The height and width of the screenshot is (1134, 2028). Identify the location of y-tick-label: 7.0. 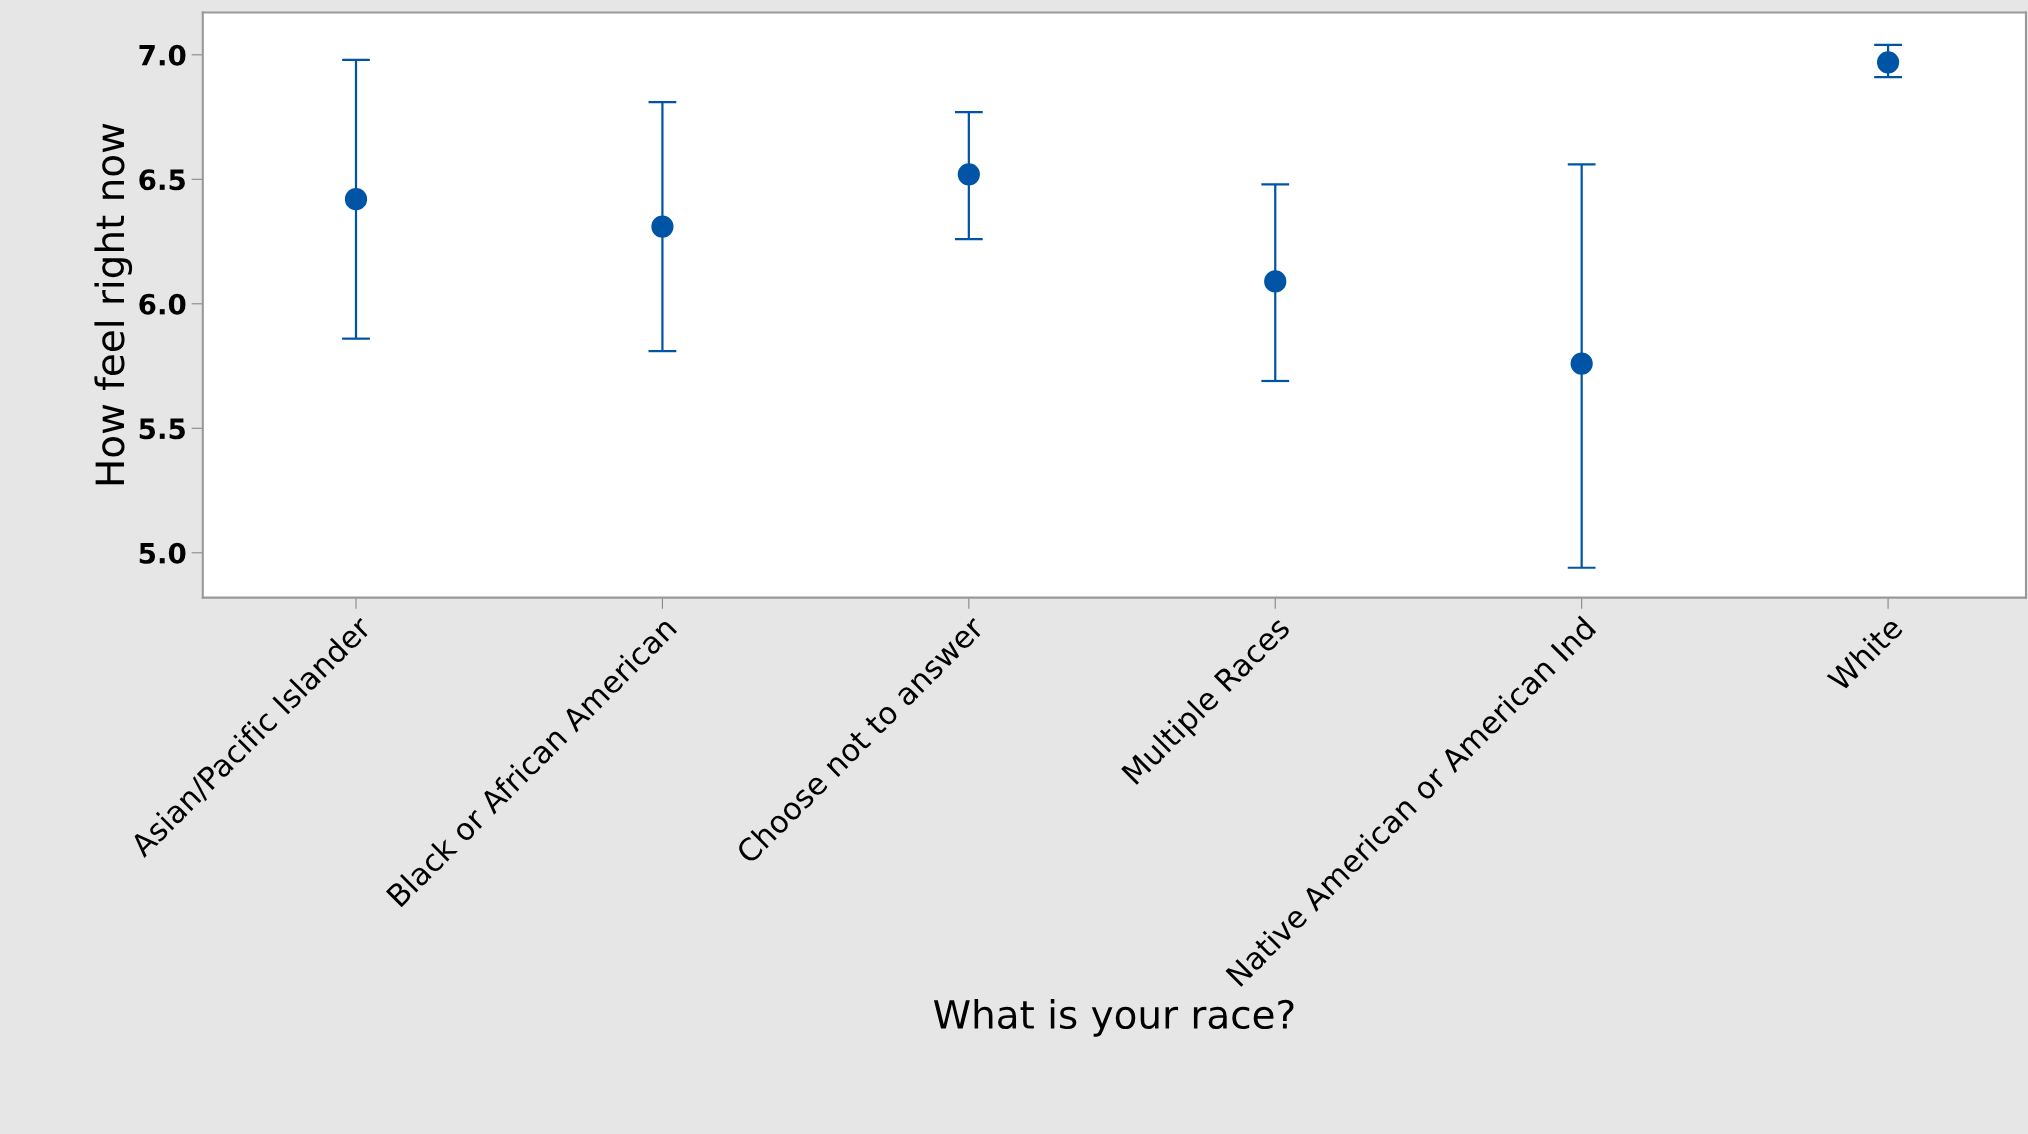
(162, 55).